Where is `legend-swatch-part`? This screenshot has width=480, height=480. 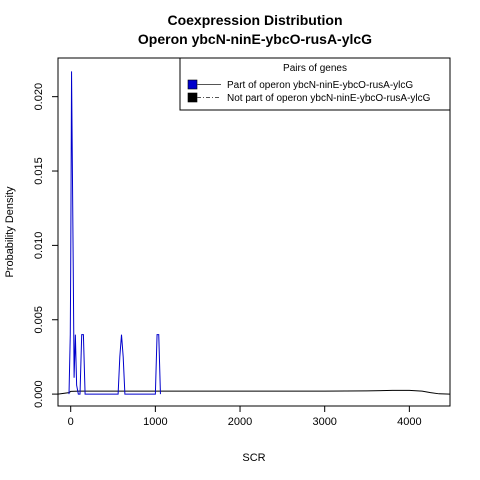 legend-swatch-part is located at coordinates (192, 84).